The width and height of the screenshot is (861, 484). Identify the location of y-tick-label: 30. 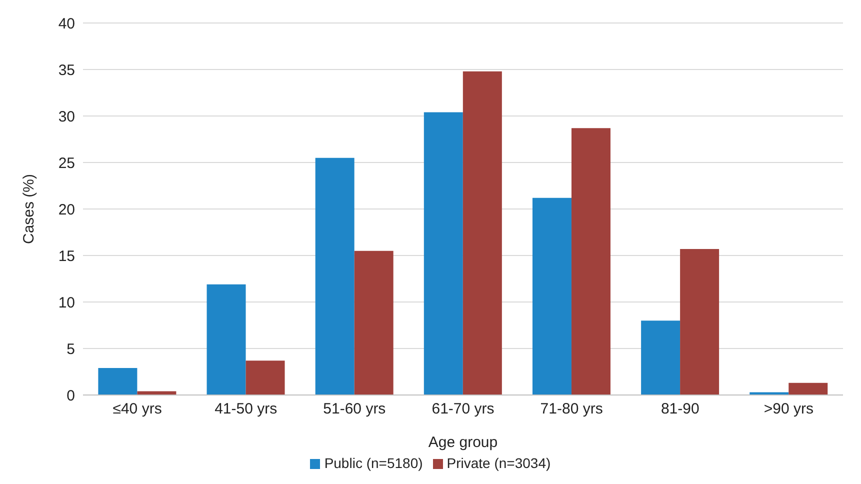
(66, 117).